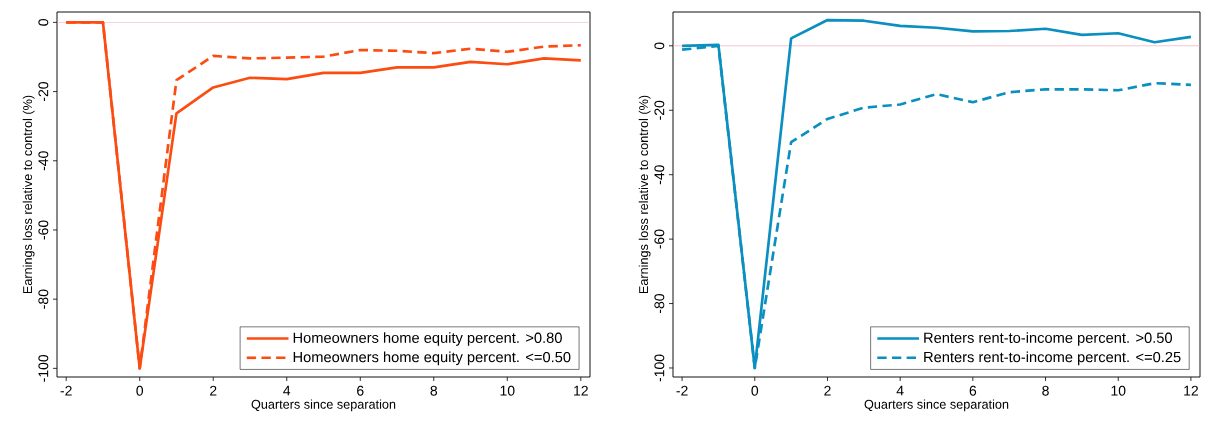 Image resolution: width=1208 pixels, height=422 pixels. I want to click on legend-label: Renters rent-to-income percent. <=0.25, so click(1052, 358).